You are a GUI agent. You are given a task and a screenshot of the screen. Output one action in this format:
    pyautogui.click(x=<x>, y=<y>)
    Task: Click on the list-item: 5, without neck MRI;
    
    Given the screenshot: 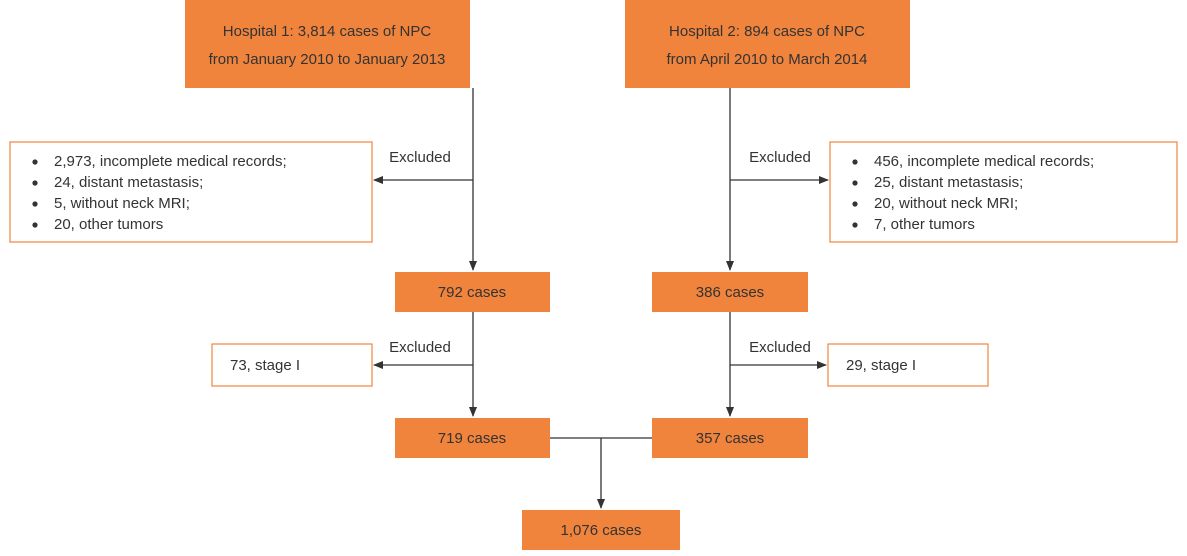 What is the action you would take?
    pyautogui.click(x=122, y=203)
    